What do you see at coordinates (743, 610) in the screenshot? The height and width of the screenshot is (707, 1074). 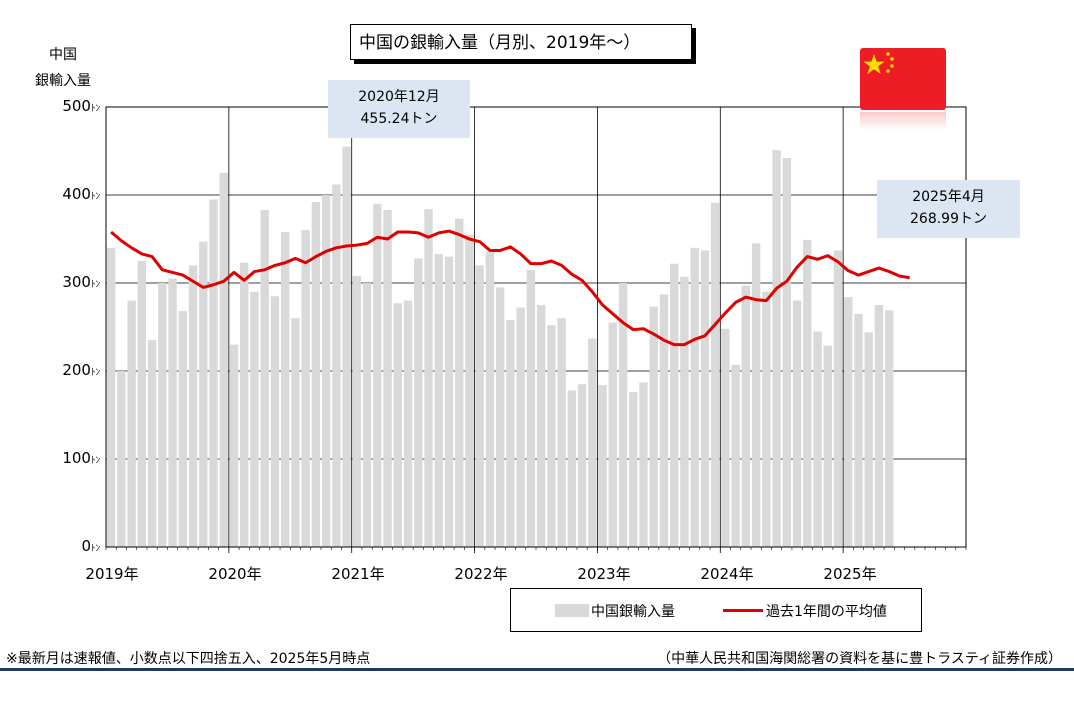 I see `legend-line-swatch` at bounding box center [743, 610].